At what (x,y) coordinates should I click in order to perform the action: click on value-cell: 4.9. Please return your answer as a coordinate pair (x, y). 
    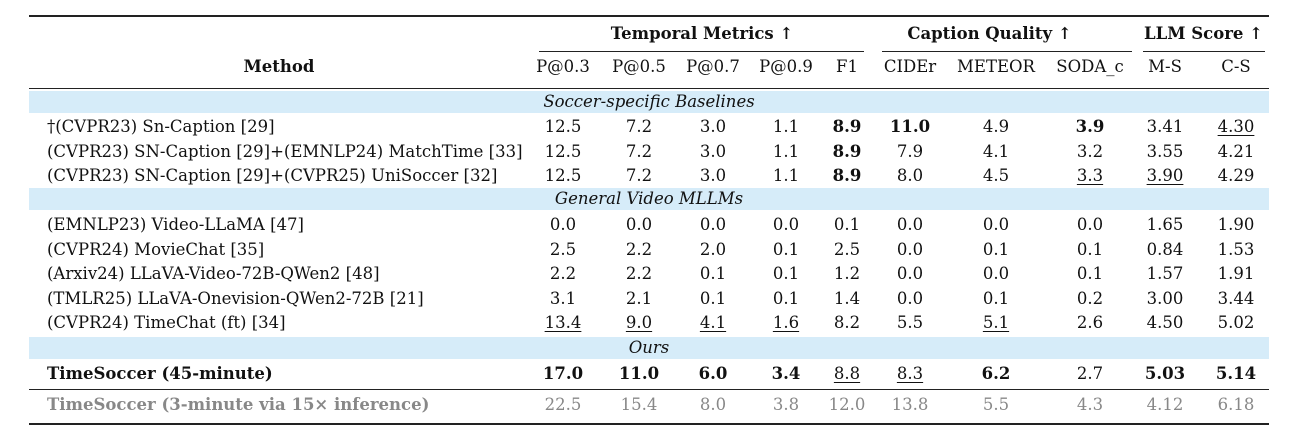
    Looking at the image, I should click on (996, 126).